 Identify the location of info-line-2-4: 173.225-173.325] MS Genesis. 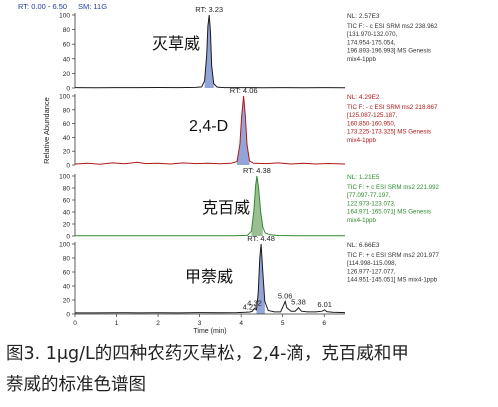
(389, 132).